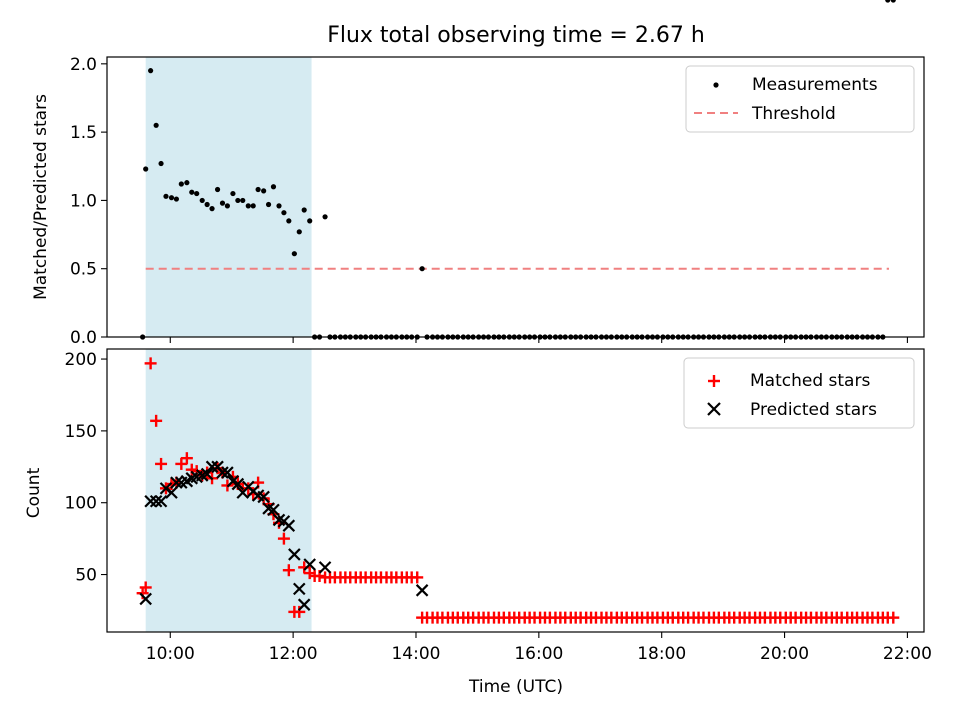  What do you see at coordinates (83, 133) in the screenshot?
I see `top-y-tick-label: 1.5` at bounding box center [83, 133].